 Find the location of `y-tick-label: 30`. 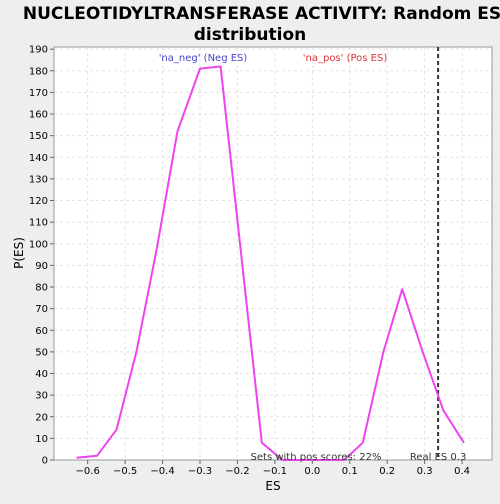

y-tick-label: 30 is located at coordinates (41, 396).